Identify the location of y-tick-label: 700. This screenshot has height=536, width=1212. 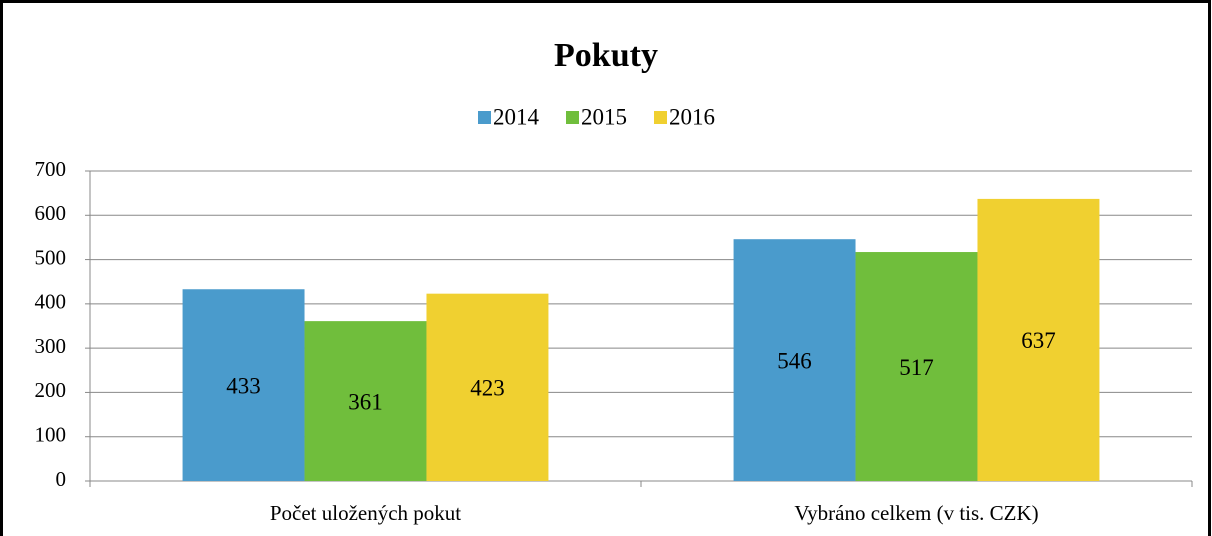
(51, 169).